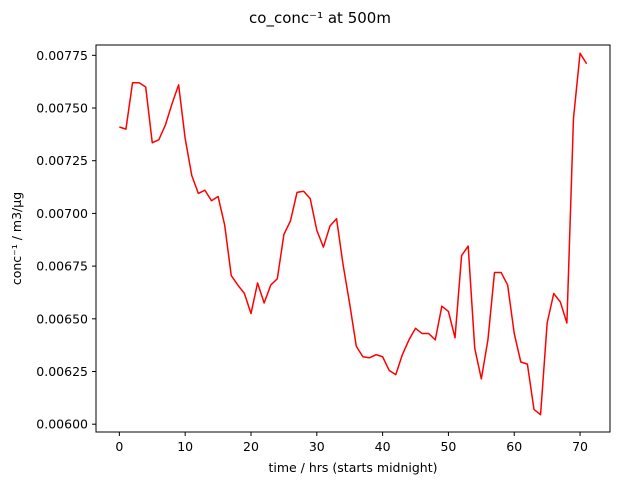  I want to click on x-tick-label: 20, so click(251, 446).